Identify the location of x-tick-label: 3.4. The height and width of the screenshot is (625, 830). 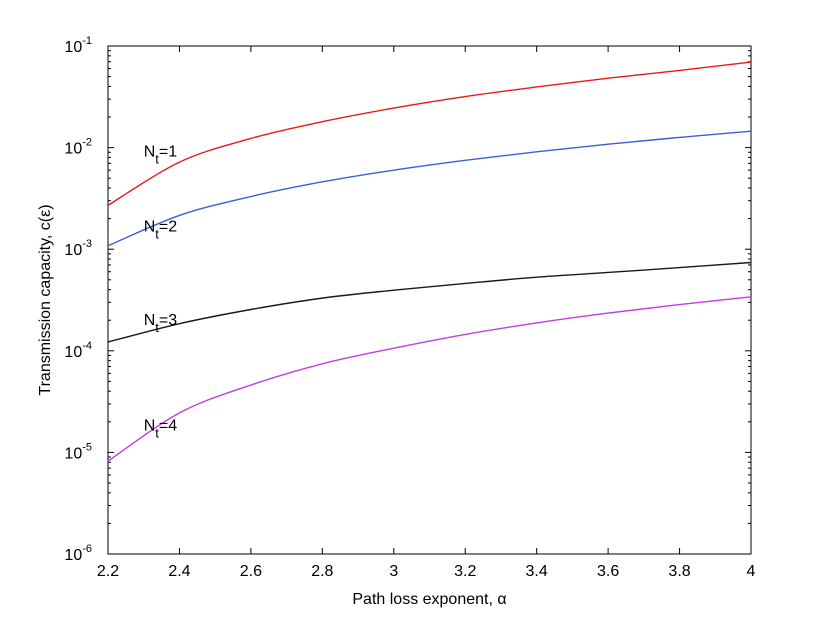
(537, 571).